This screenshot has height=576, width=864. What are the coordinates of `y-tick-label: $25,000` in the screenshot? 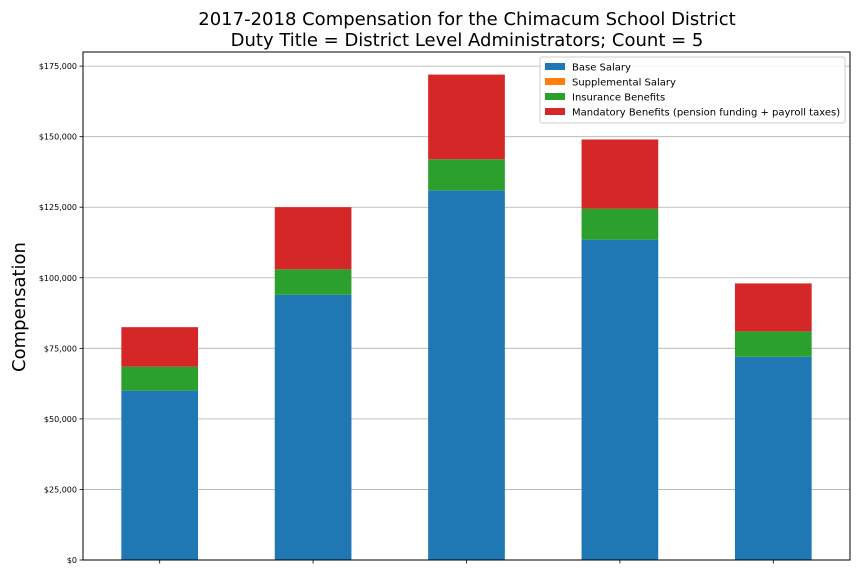 It's located at (60, 489).